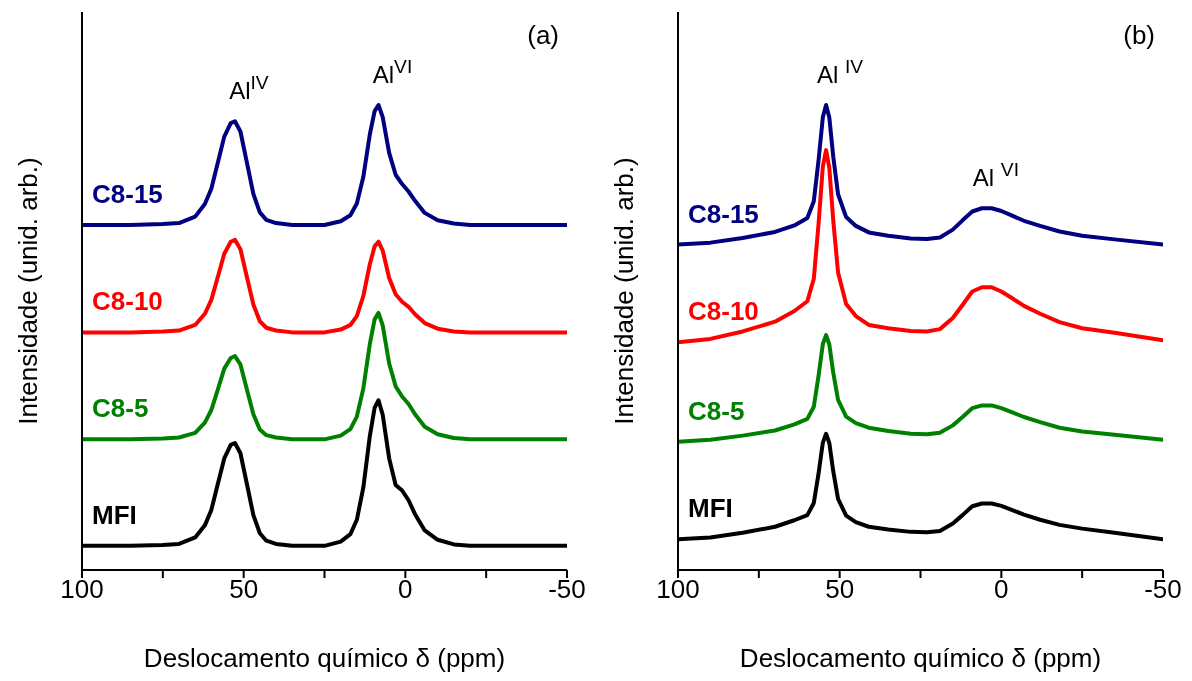  I want to click on chart-title: (a), so click(543, 35).